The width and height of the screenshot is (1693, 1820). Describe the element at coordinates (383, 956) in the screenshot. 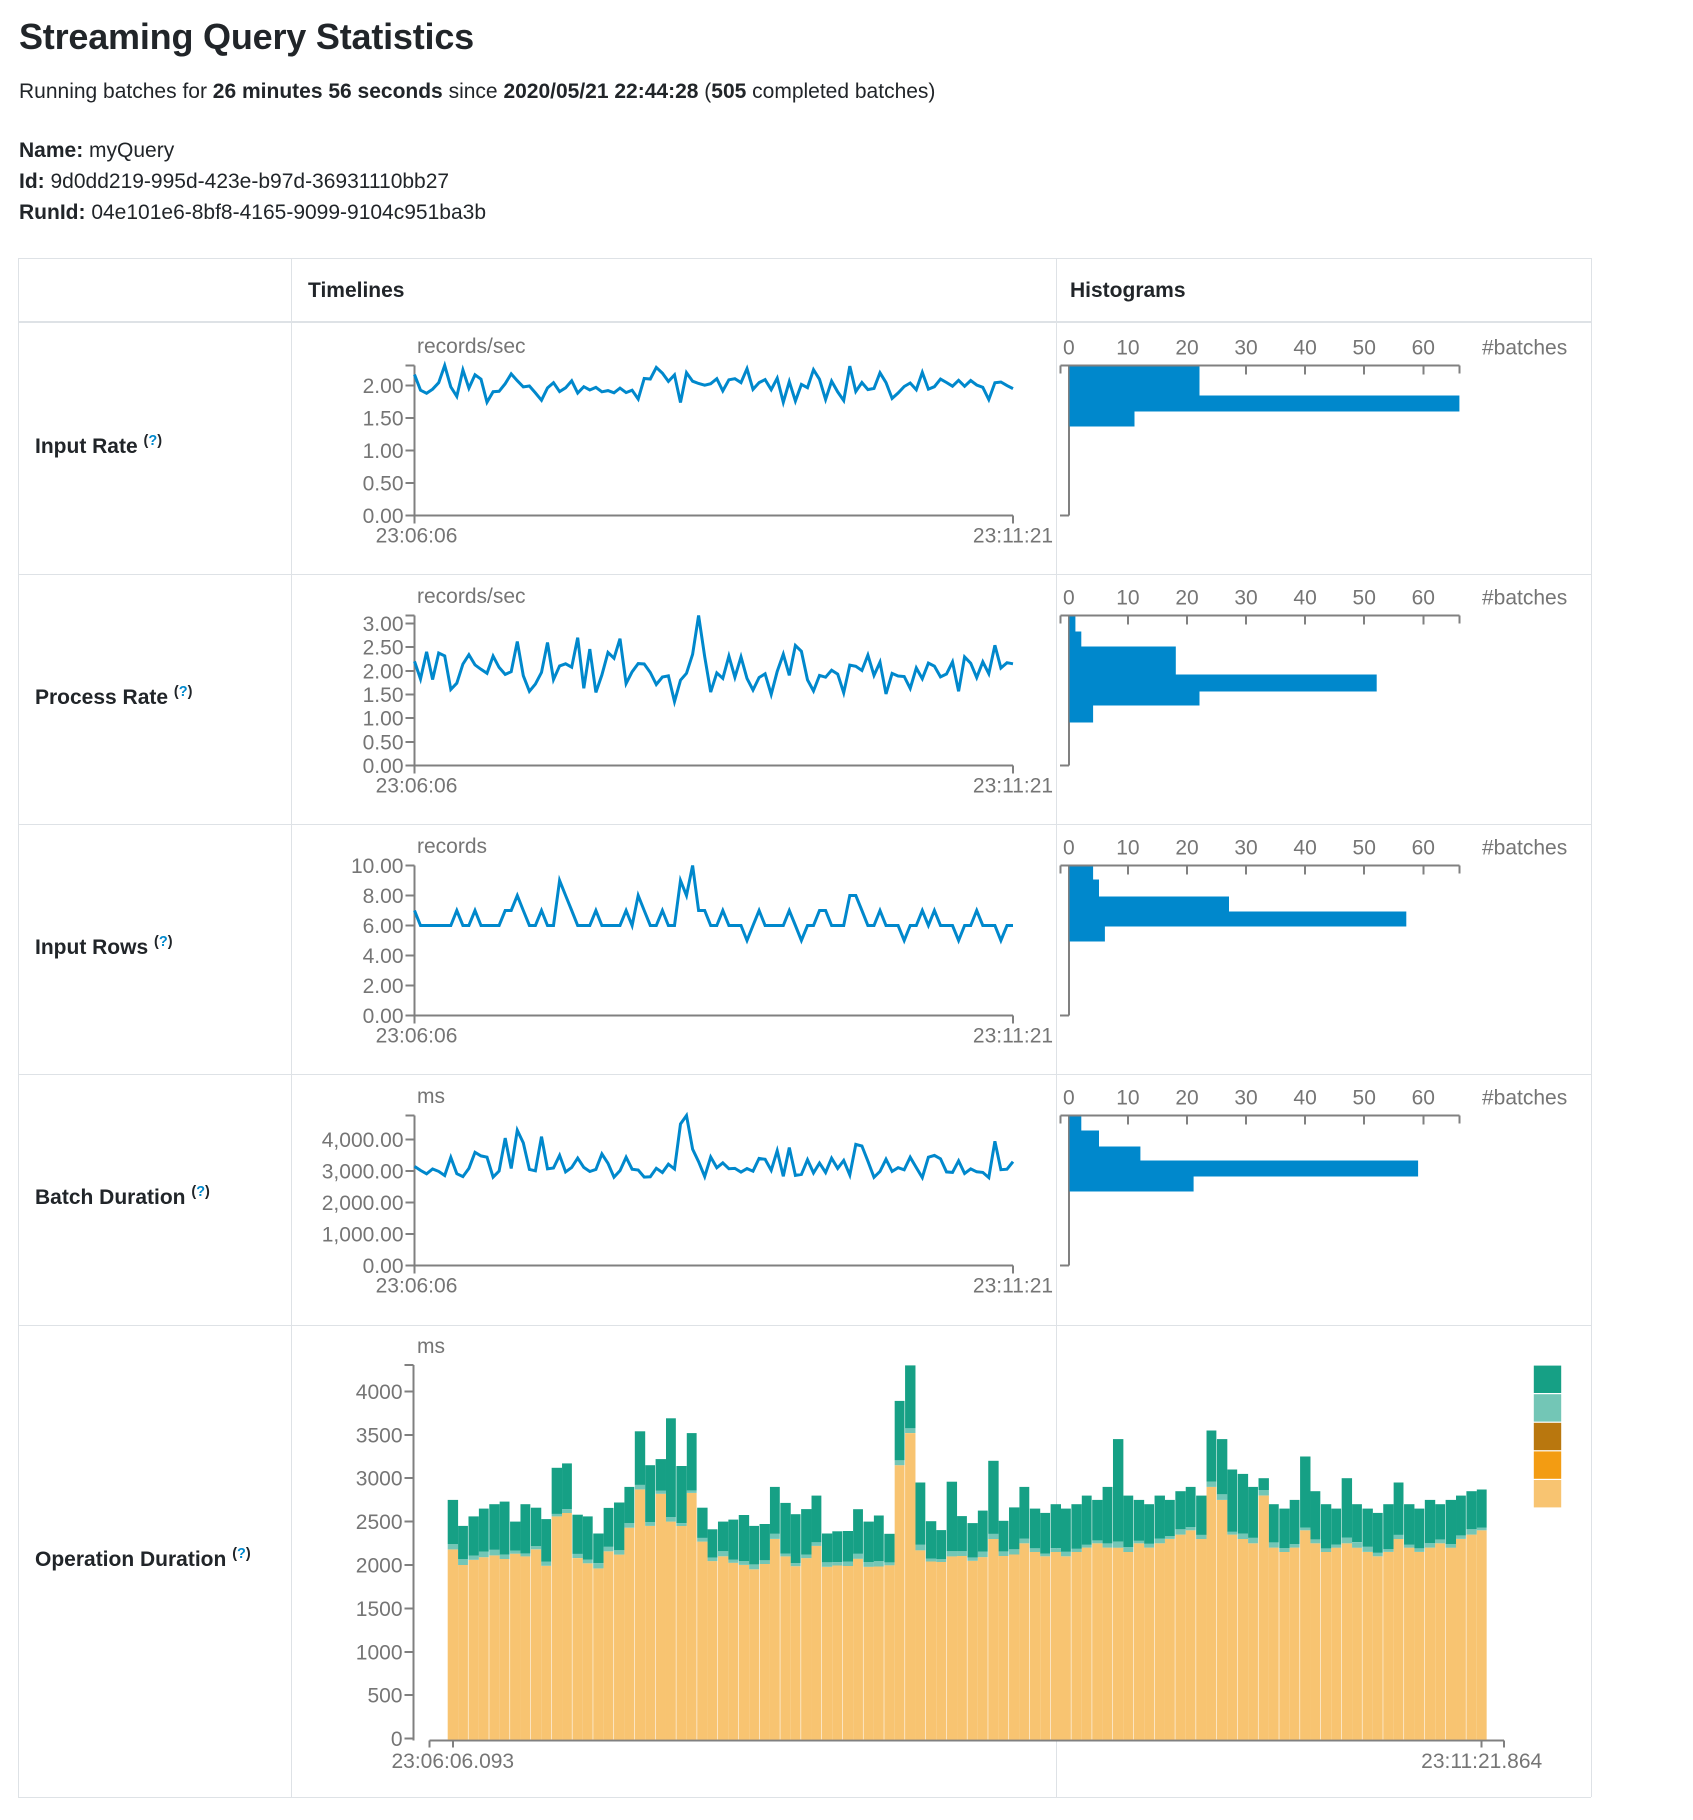

I see `svg-text: 4.00` at that location.